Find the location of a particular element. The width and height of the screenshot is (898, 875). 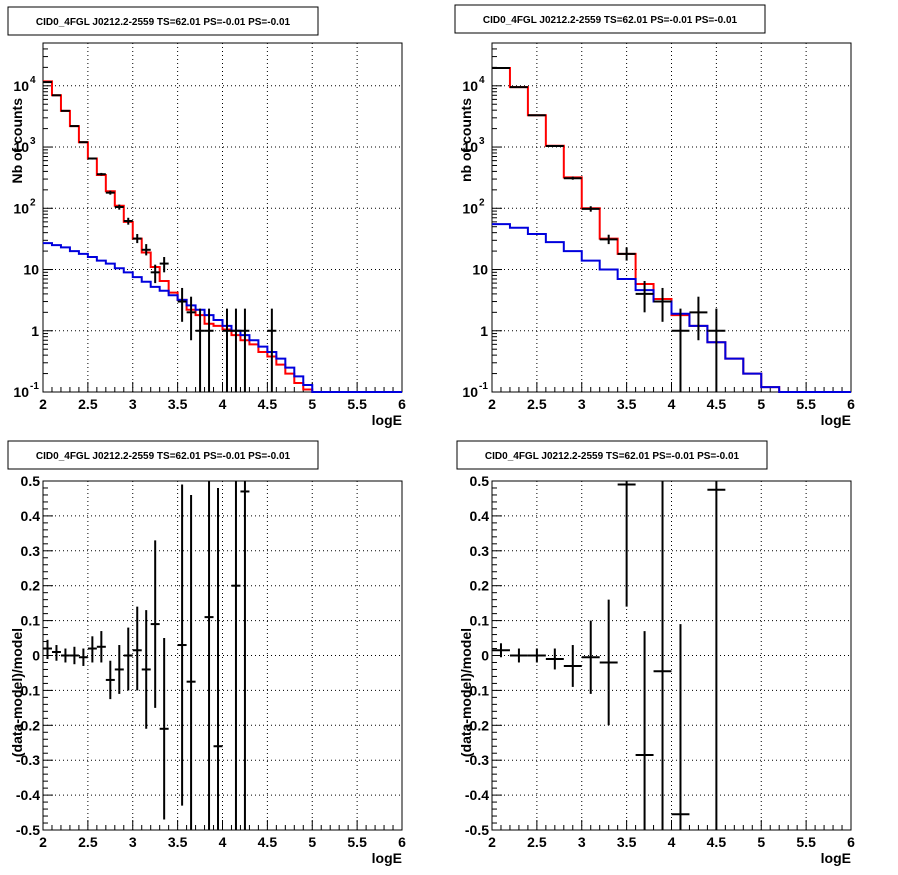

x-tick-label: 5.5 is located at coordinates (806, 404).